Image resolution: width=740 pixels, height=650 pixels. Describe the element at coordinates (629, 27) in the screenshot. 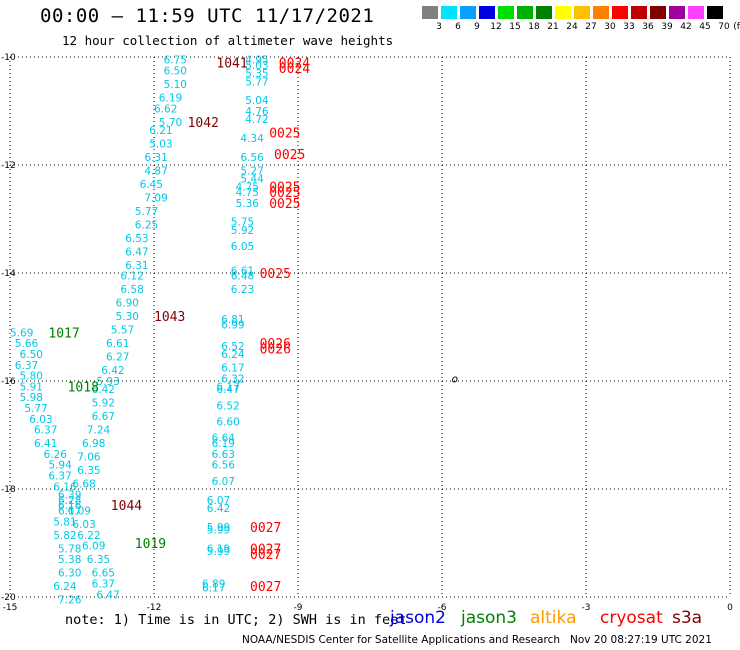

I see `scale-label: 33` at that location.